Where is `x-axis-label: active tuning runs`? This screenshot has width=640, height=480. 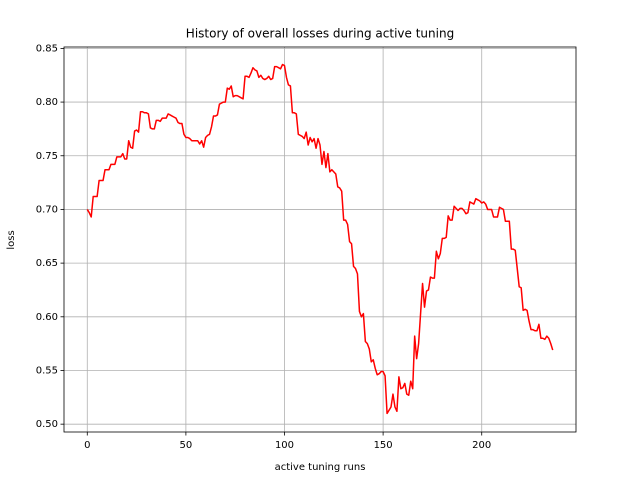
x-axis-label: active tuning runs is located at coordinates (320, 467).